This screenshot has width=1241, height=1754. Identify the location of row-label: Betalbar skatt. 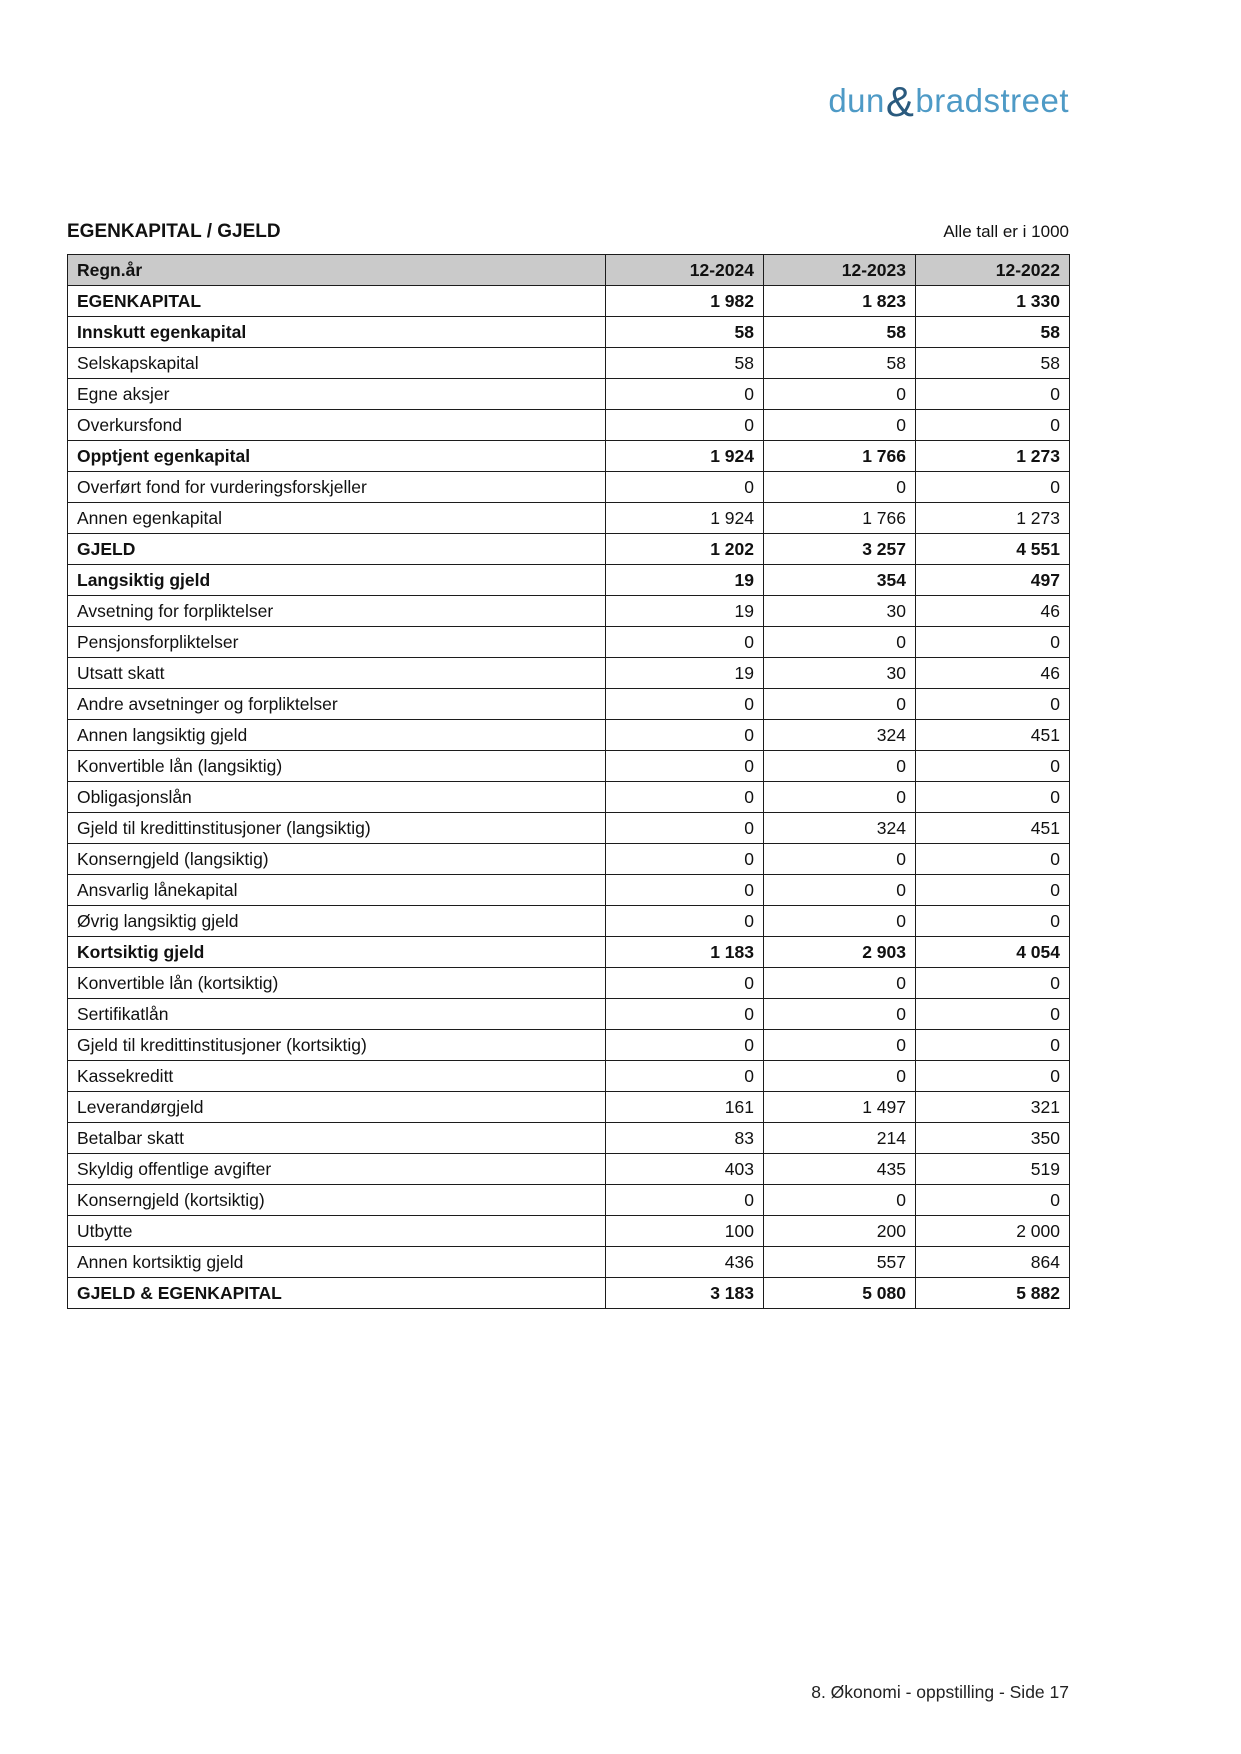
(336, 1138).